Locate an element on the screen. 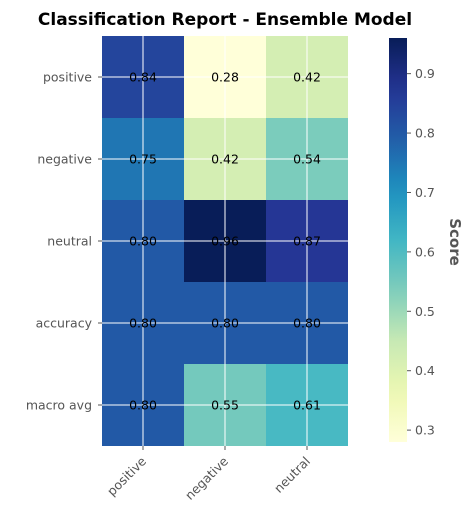 This screenshot has height=518, width=471. colorbar-tick-label: 0.8 is located at coordinates (425, 133).